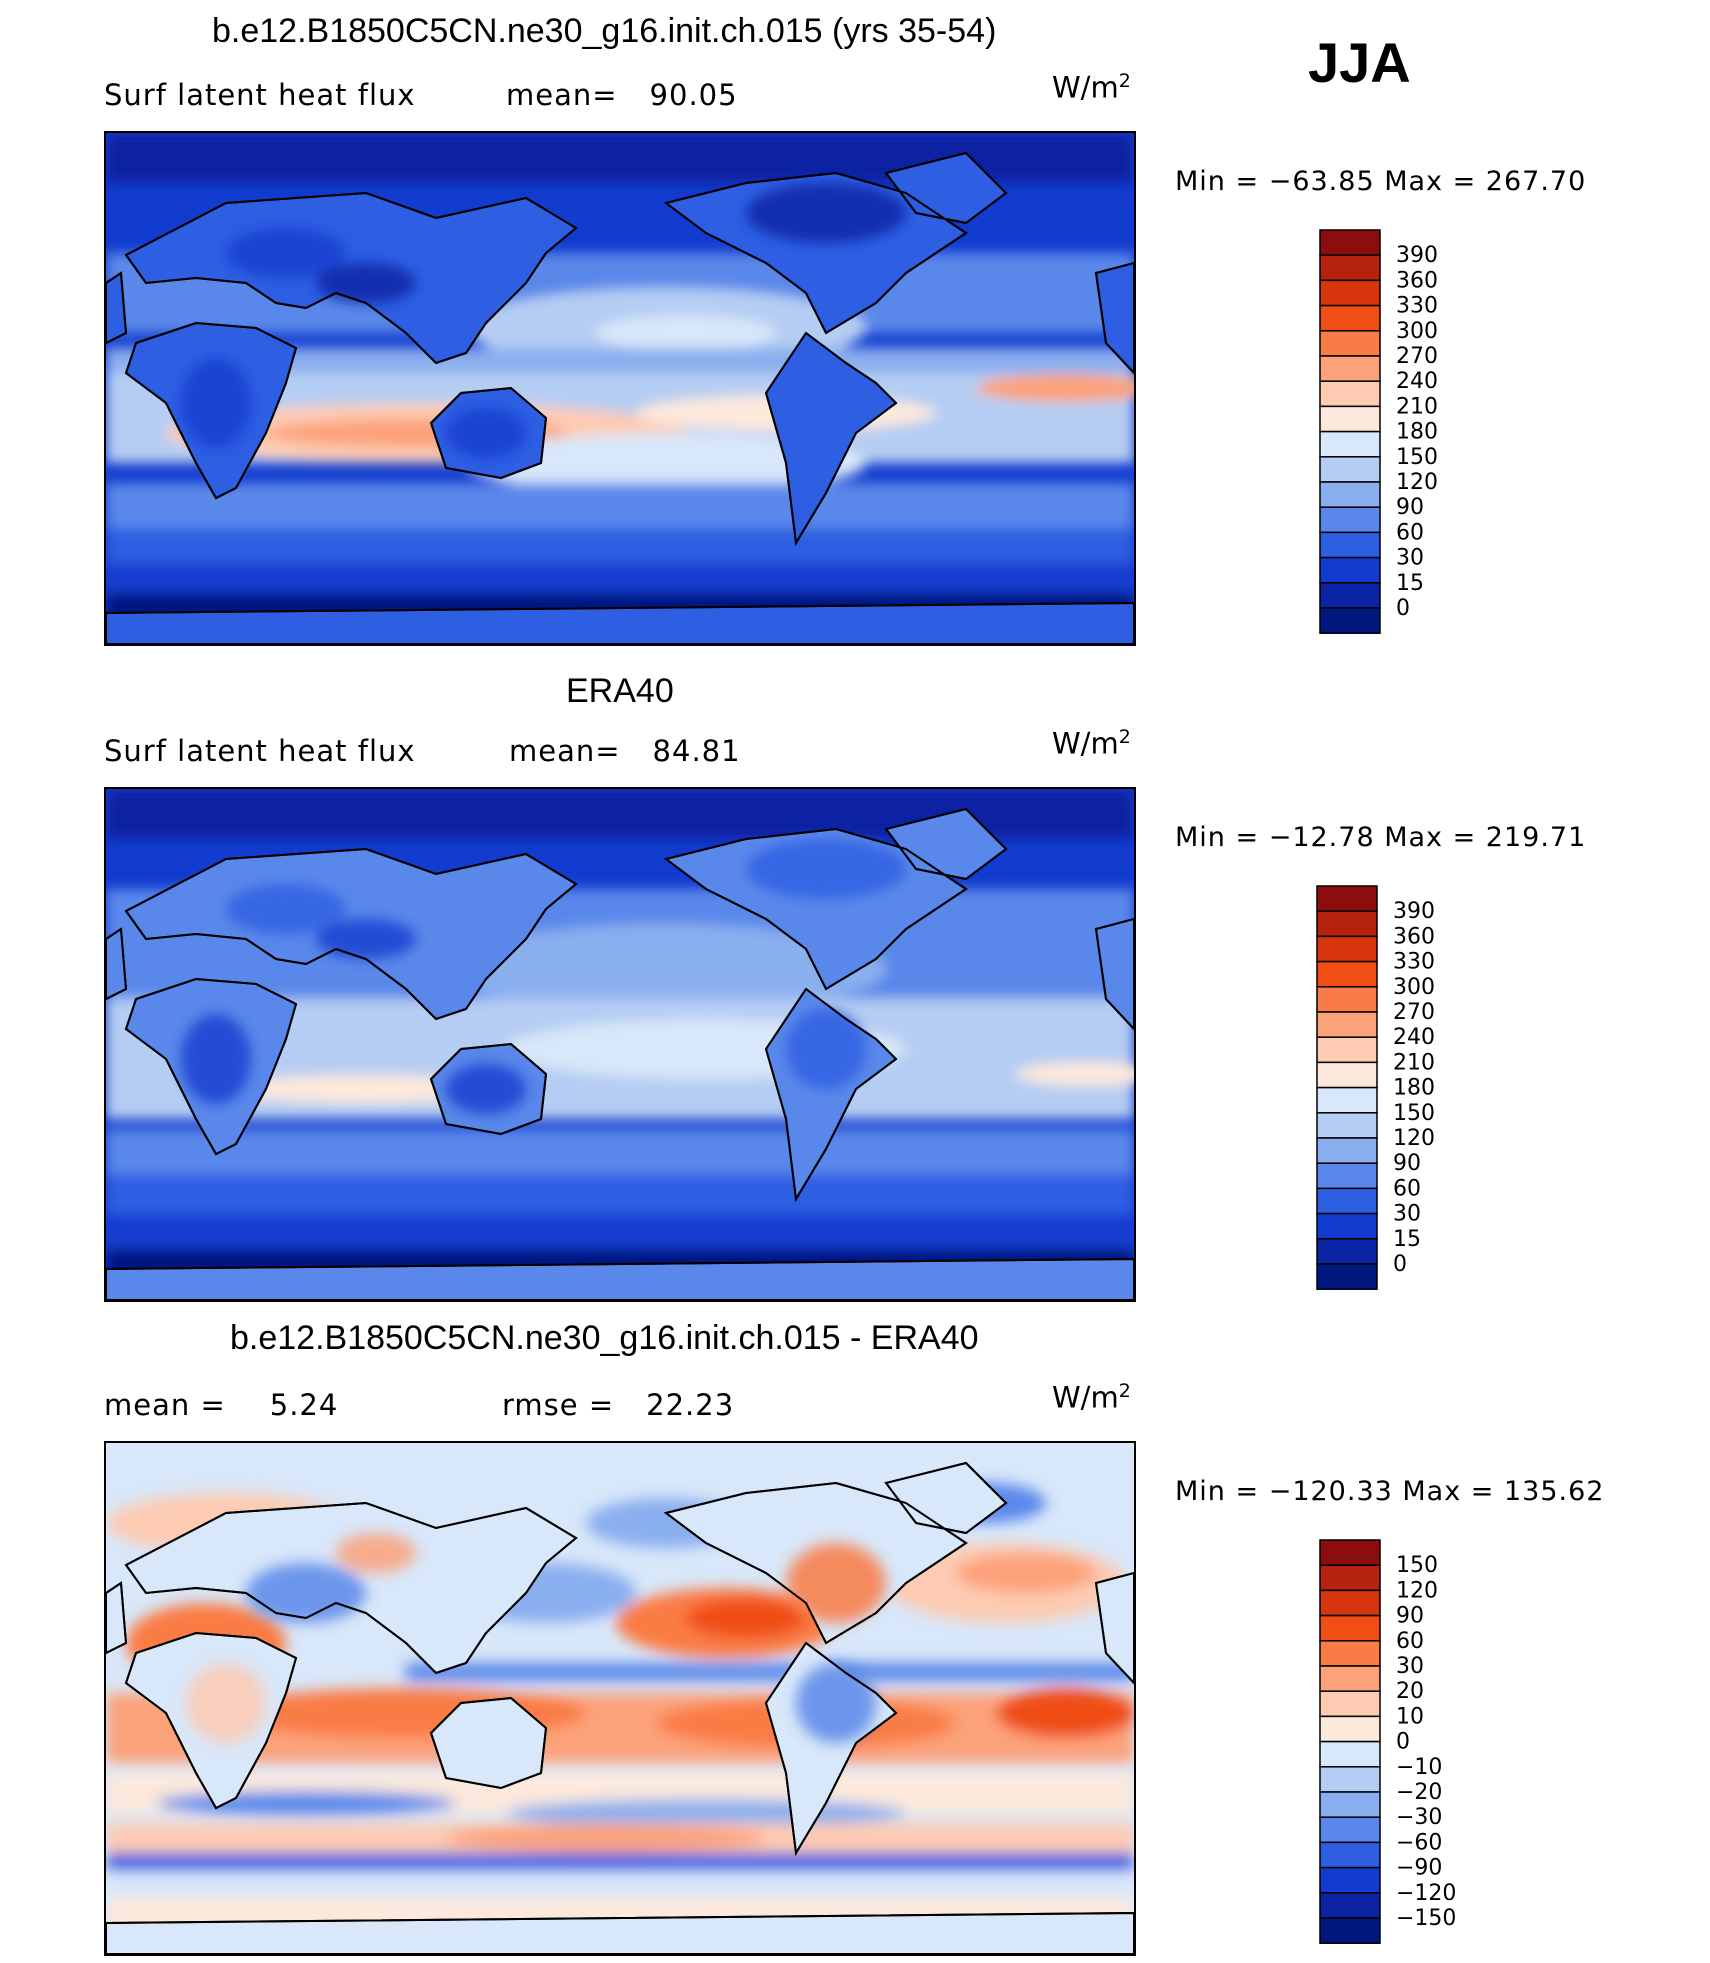 The image size is (1710, 1963). What do you see at coordinates (1381, 837) in the screenshot?
I see `panel2-minmax: Min = −12.78 Max = 219.71` at bounding box center [1381, 837].